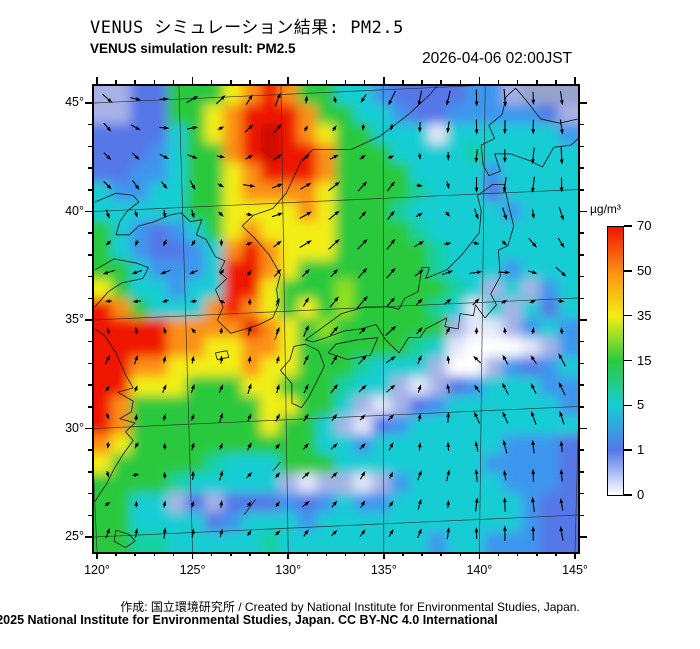  What do you see at coordinates (74, 102) in the screenshot?
I see `axis-label: 45°` at bounding box center [74, 102].